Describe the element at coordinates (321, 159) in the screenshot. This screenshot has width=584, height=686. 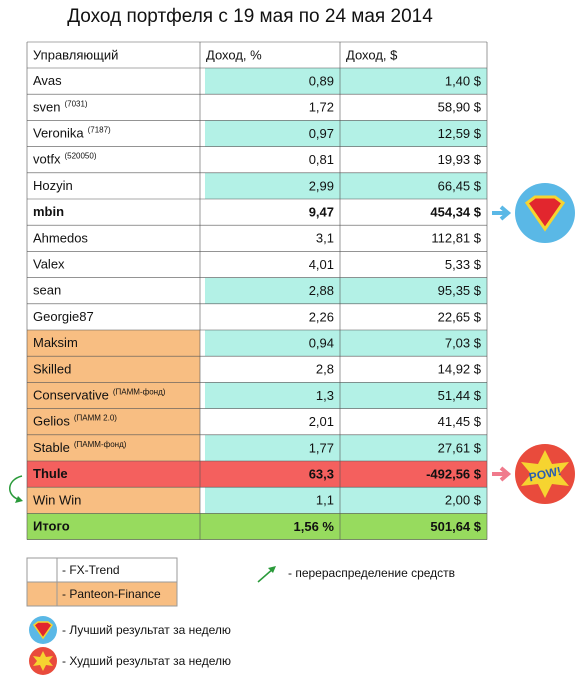
I see `pct-cell: 0,81` at that location.